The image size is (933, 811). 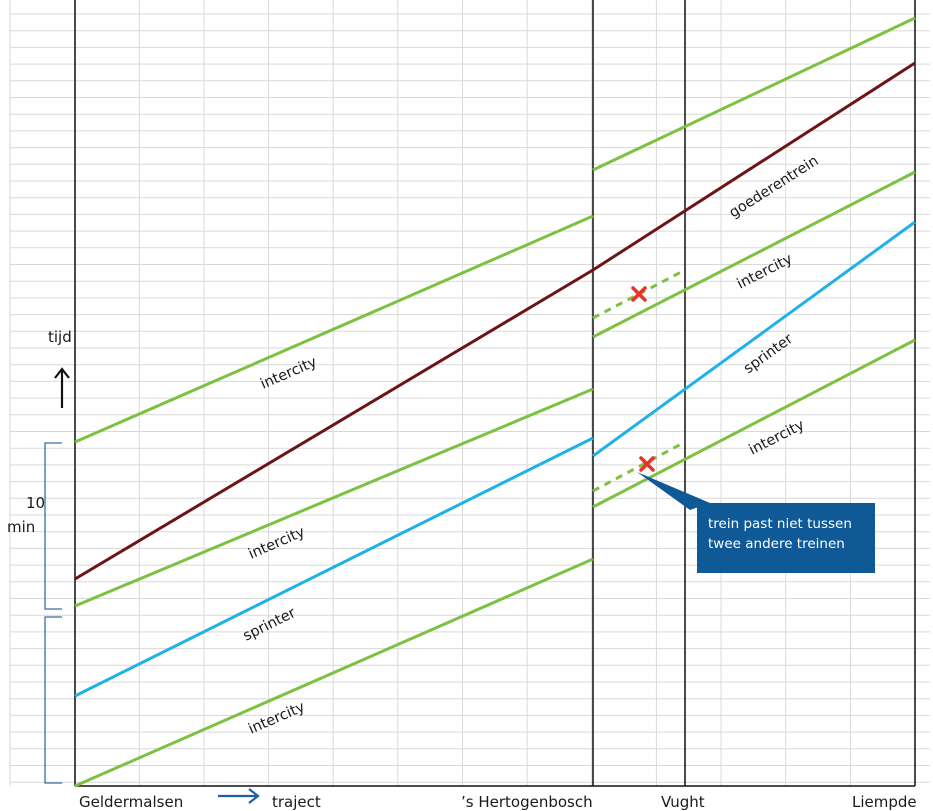 What do you see at coordinates (35, 503) in the screenshot?
I see `y-interval-label-value: 10` at bounding box center [35, 503].